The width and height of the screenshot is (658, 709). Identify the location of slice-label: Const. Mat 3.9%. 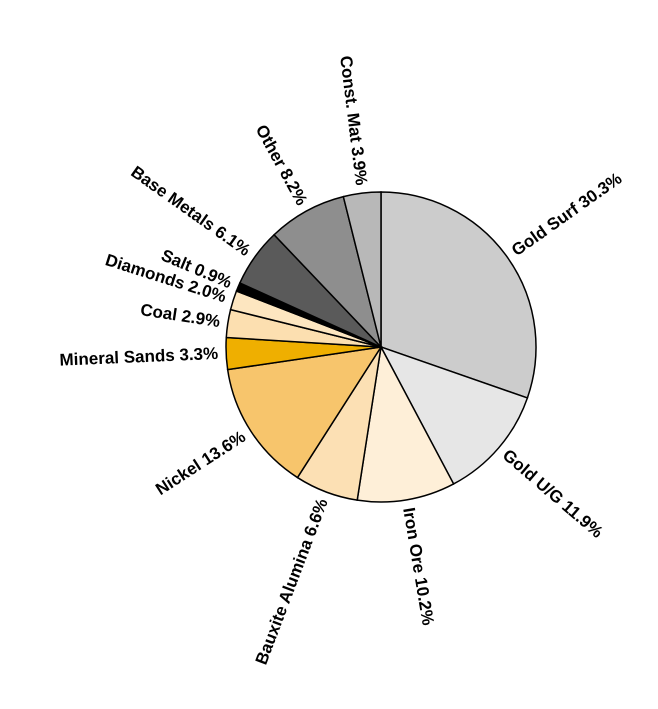
(353, 120).